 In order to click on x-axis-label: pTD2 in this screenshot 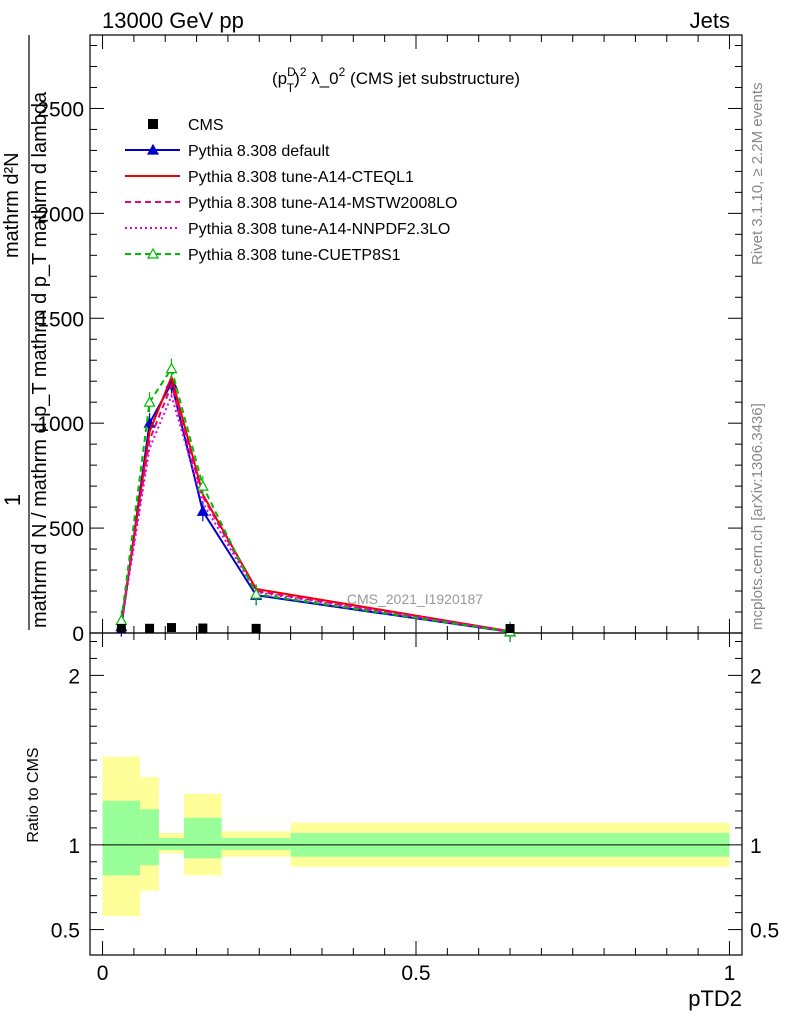, I will do `click(715, 998)`.